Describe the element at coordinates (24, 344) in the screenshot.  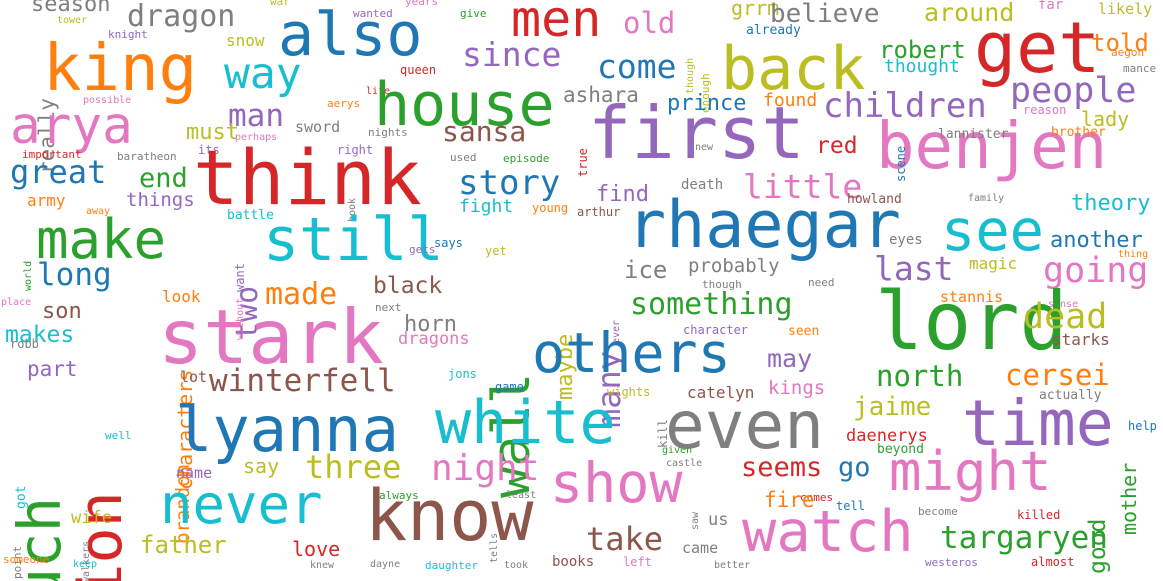
I see `word-robb: robb` at that location.